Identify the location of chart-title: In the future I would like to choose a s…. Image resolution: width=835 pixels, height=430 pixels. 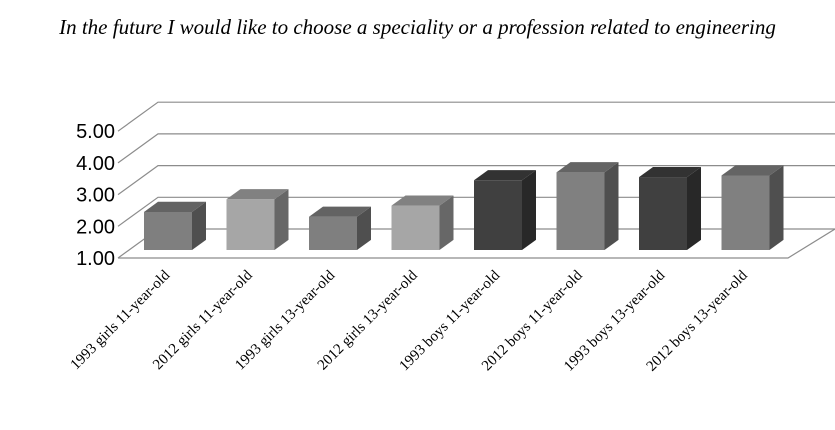
(417, 27).